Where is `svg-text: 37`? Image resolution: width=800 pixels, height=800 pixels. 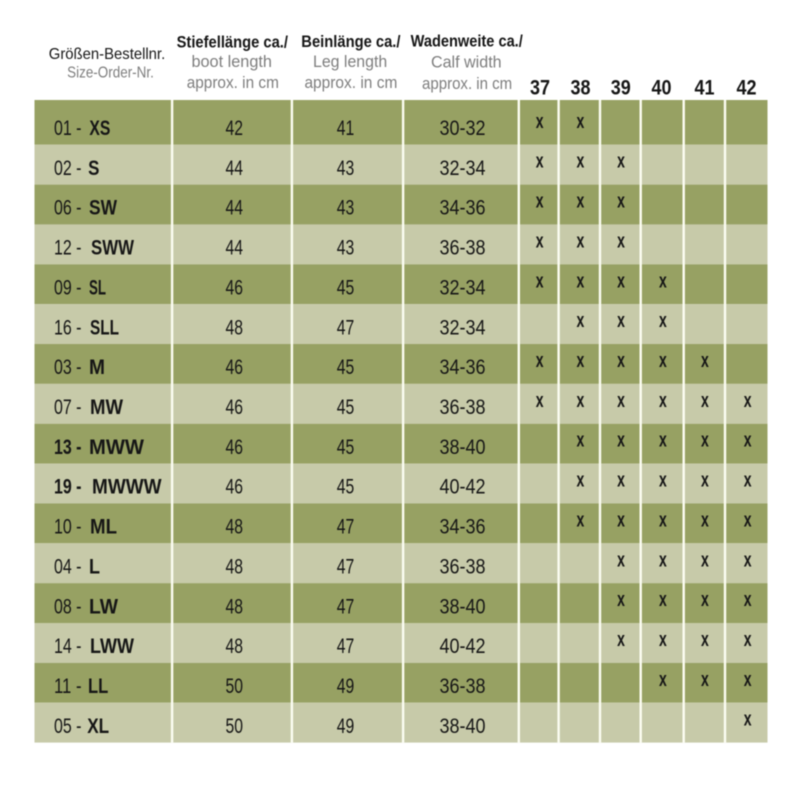
svg-text: 37 is located at coordinates (540, 87).